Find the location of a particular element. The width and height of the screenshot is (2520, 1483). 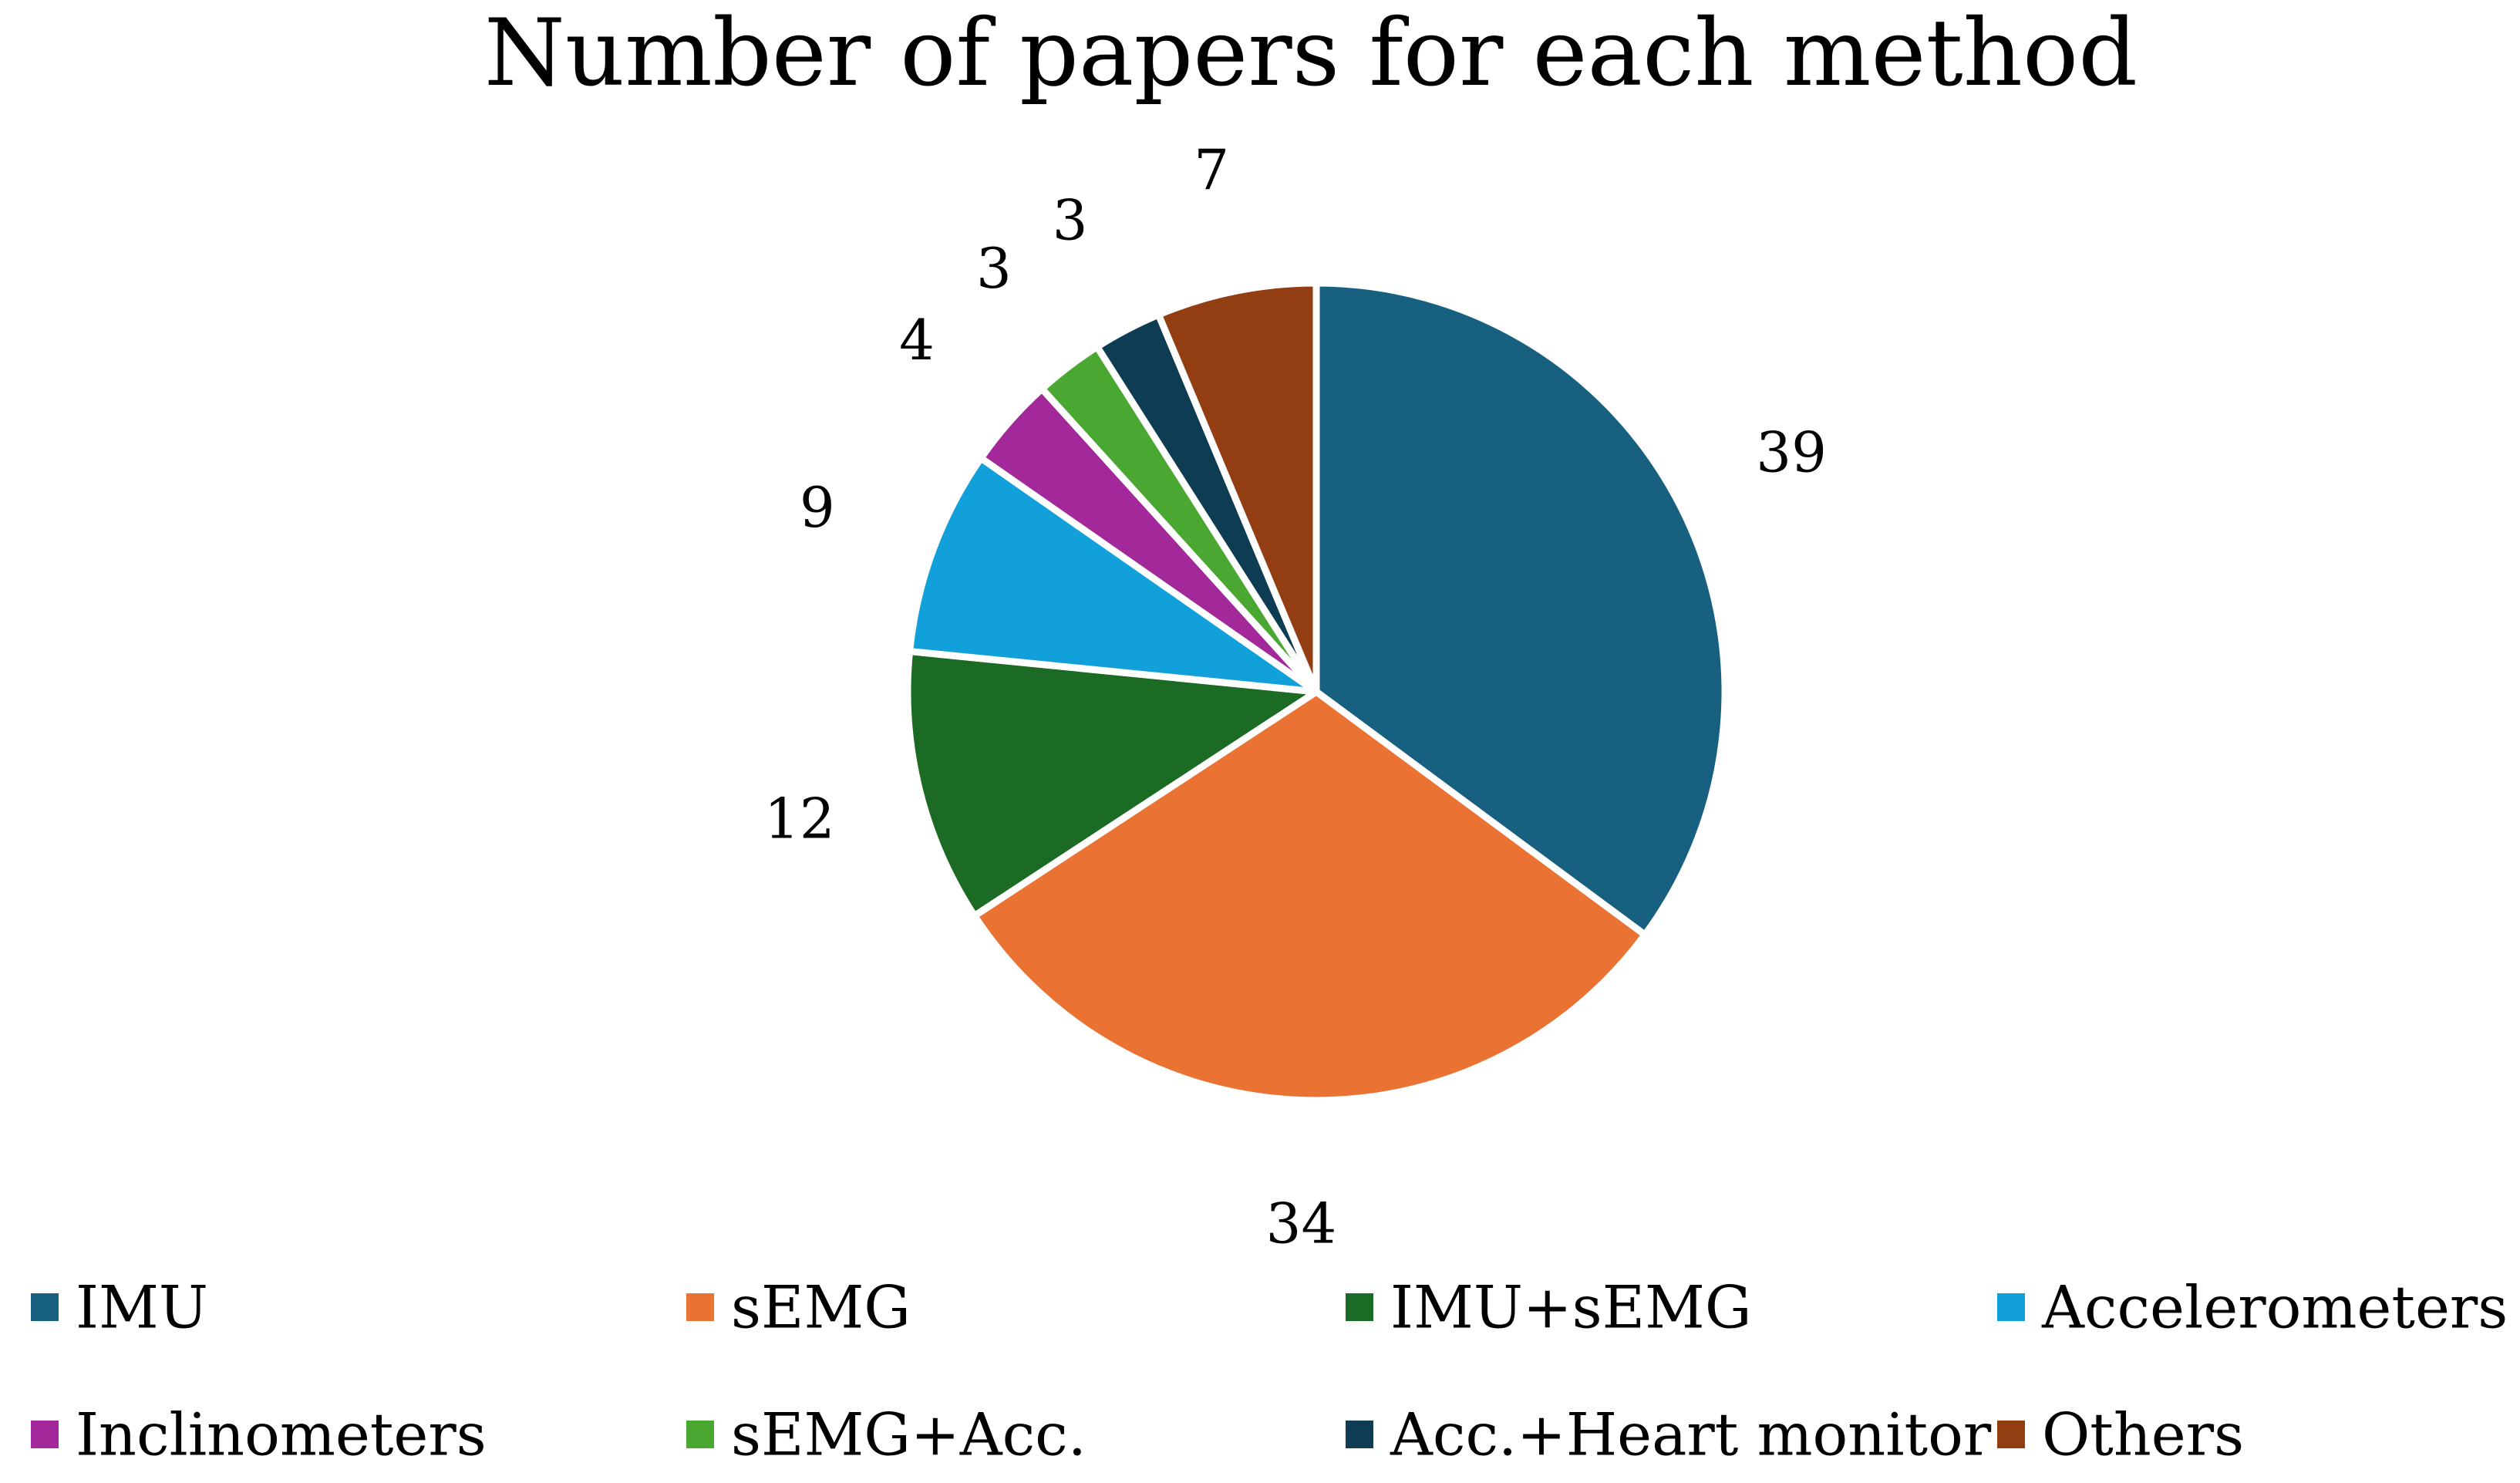

legend-label-accelerometers: Accelerometers is located at coordinates (2274, 1307).